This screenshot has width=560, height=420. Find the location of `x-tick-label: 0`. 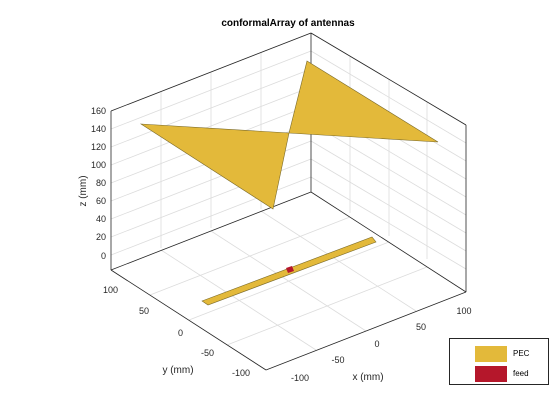

x-tick-label: 0 is located at coordinates (376, 344).